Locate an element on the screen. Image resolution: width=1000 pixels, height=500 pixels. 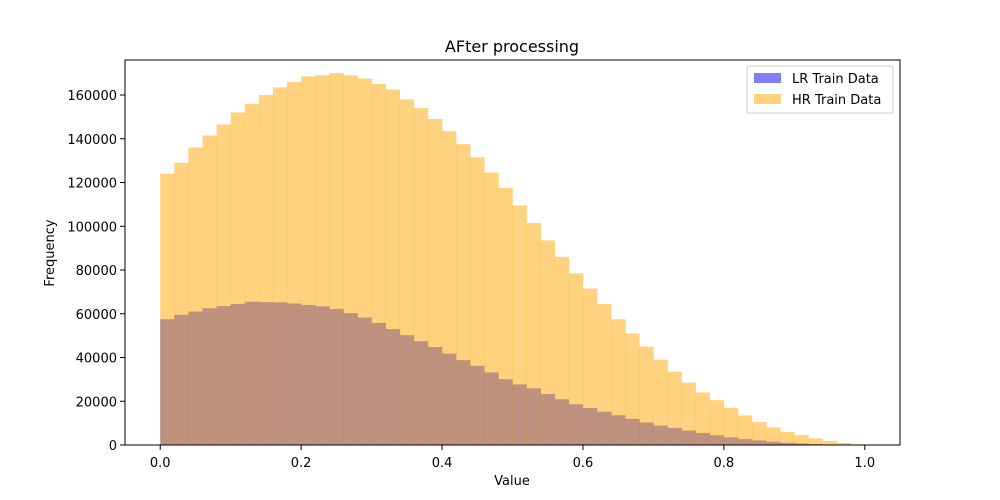
x-tick-label: 1.0 is located at coordinates (864, 463).